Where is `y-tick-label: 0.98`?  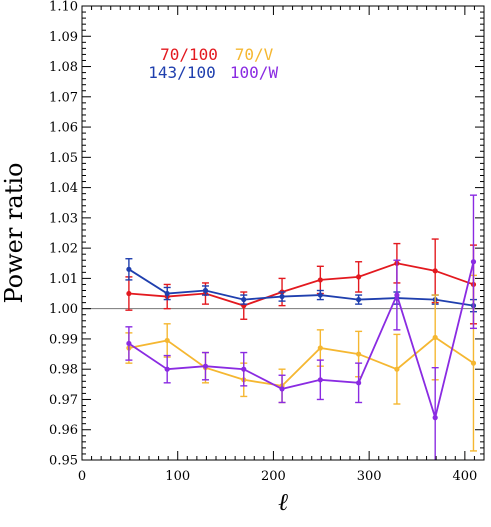
y-tick-label: 0.98 is located at coordinates (63, 370).